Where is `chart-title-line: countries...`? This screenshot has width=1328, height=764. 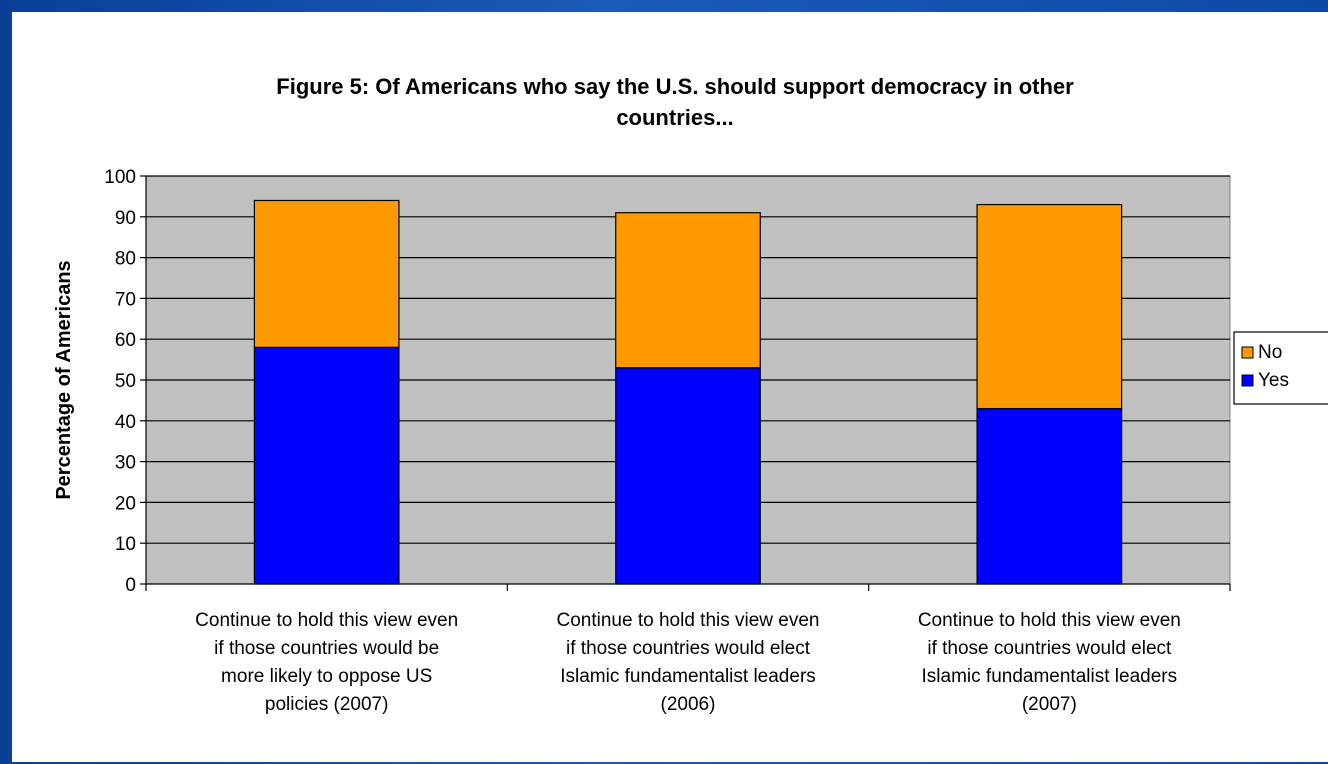
chart-title-line: countries... is located at coordinates (674, 117).